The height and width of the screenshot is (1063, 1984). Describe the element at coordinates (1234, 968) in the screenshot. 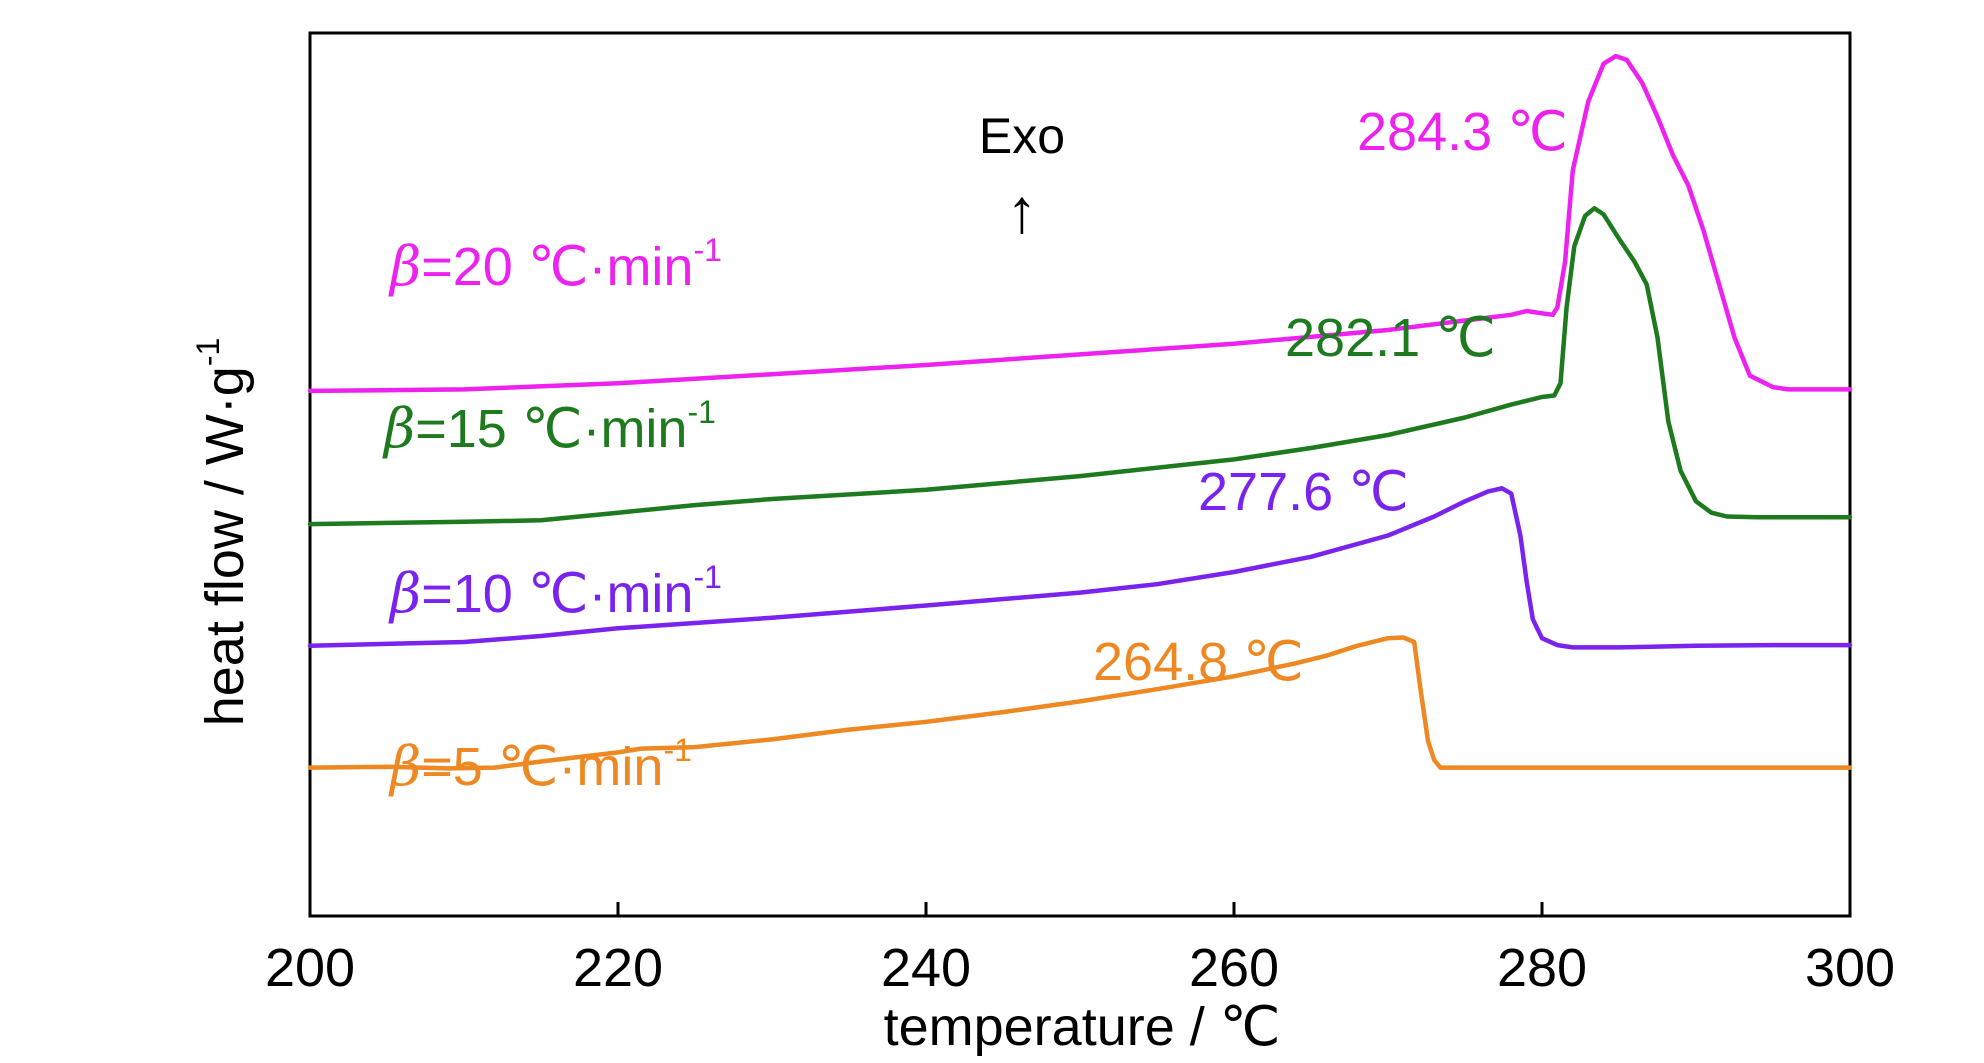

I see `x-tick-label: 260` at that location.